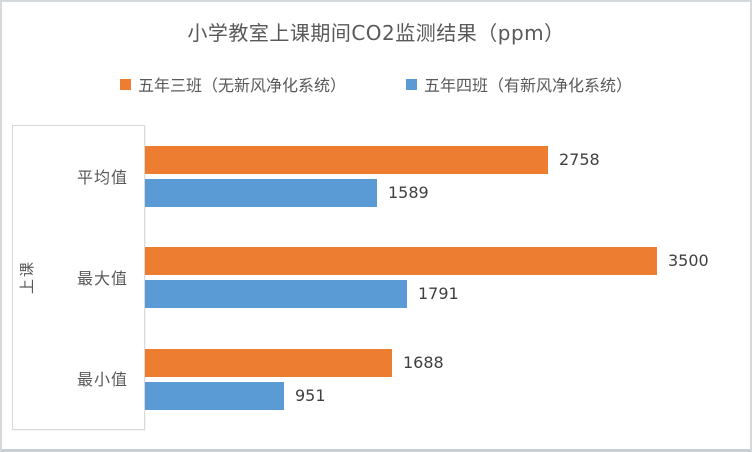 Image resolution: width=752 pixels, height=452 pixels. Describe the element at coordinates (241, 85) in the screenshot. I see `legend-label-series1: 五年三班（无新风净化系统）` at that location.